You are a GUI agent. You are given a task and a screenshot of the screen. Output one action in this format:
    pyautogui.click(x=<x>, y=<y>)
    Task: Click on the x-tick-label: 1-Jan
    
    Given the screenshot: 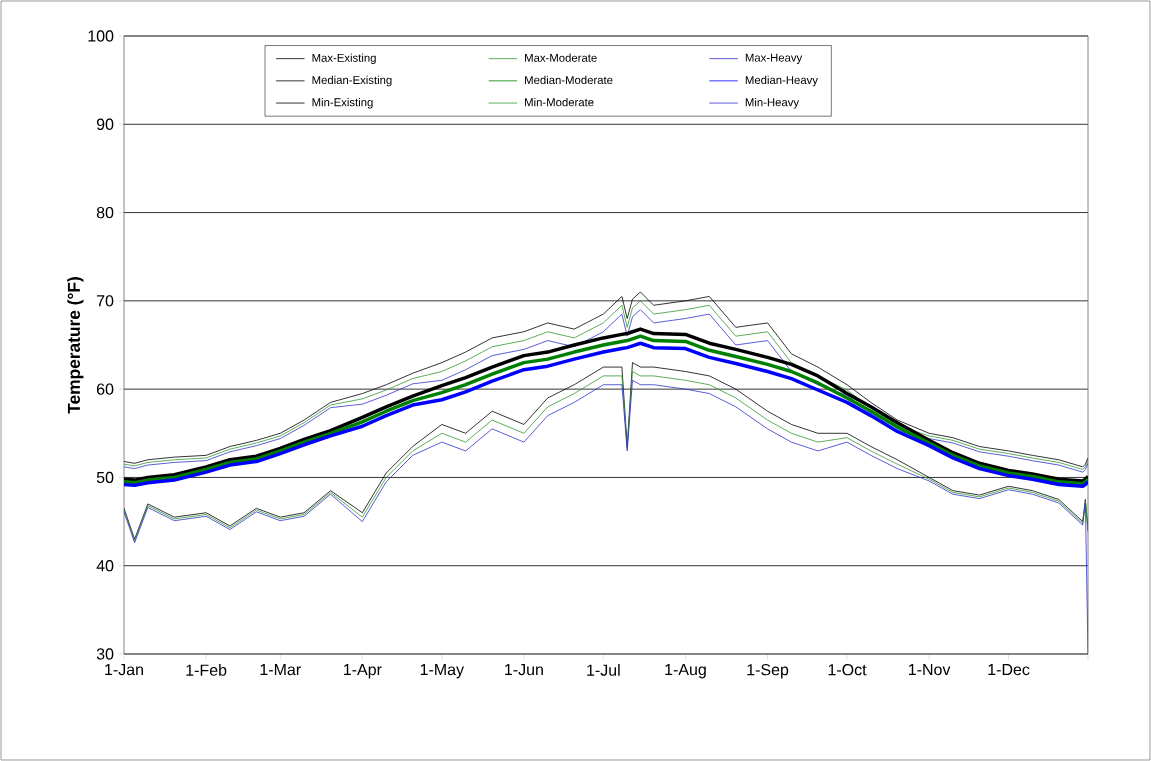 What is the action you would take?
    pyautogui.click(x=124, y=670)
    